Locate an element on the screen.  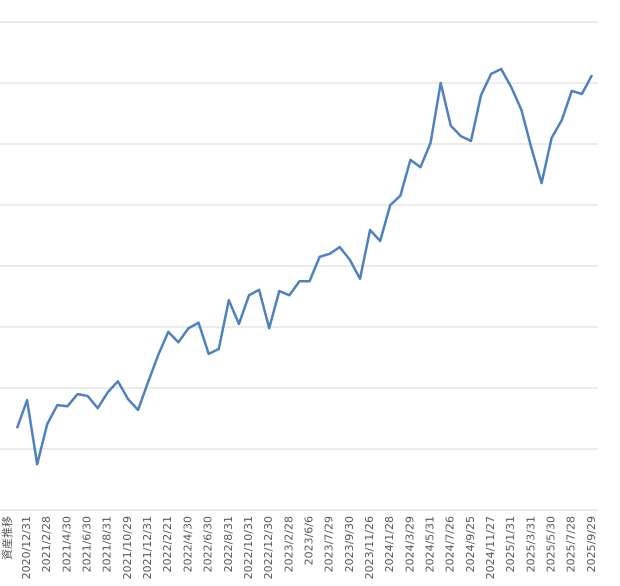
x-tick-label: 2024/9/25 is located at coordinates (470, 544).